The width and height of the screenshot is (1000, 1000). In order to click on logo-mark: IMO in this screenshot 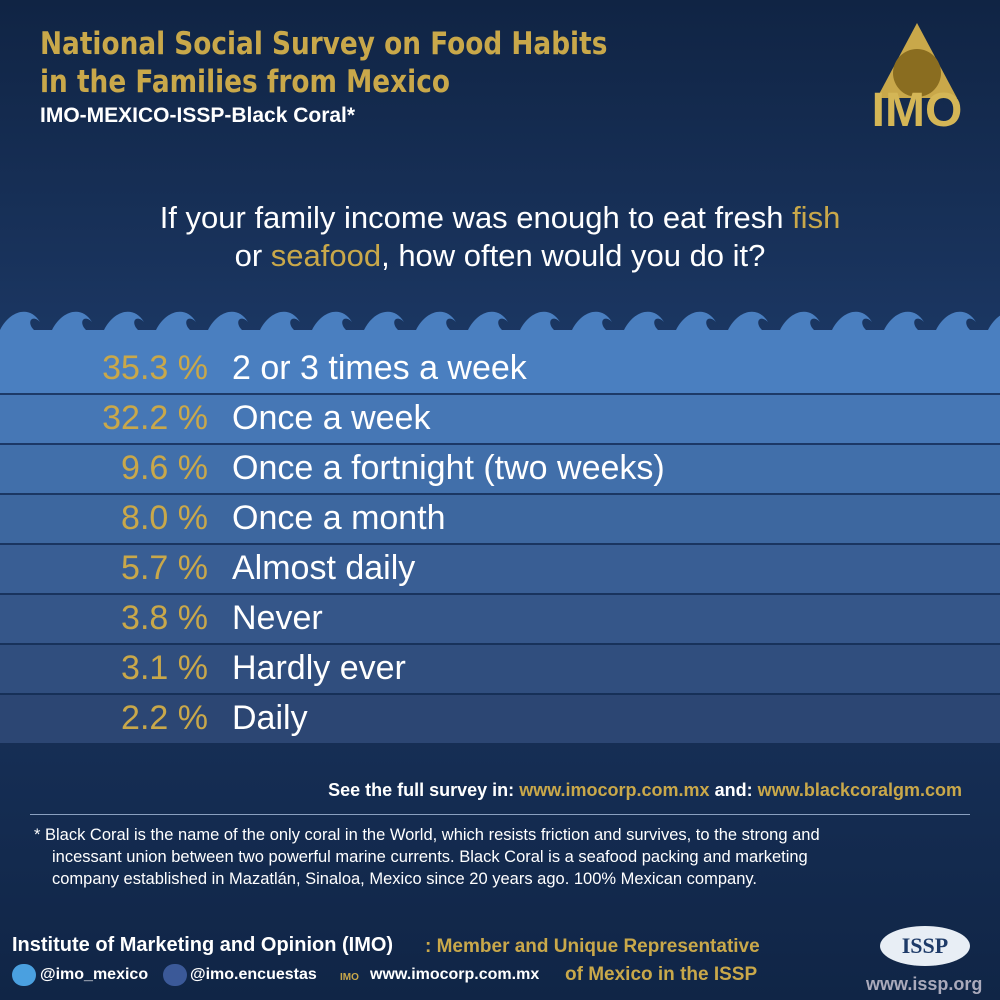, I will do `click(917, 80)`.